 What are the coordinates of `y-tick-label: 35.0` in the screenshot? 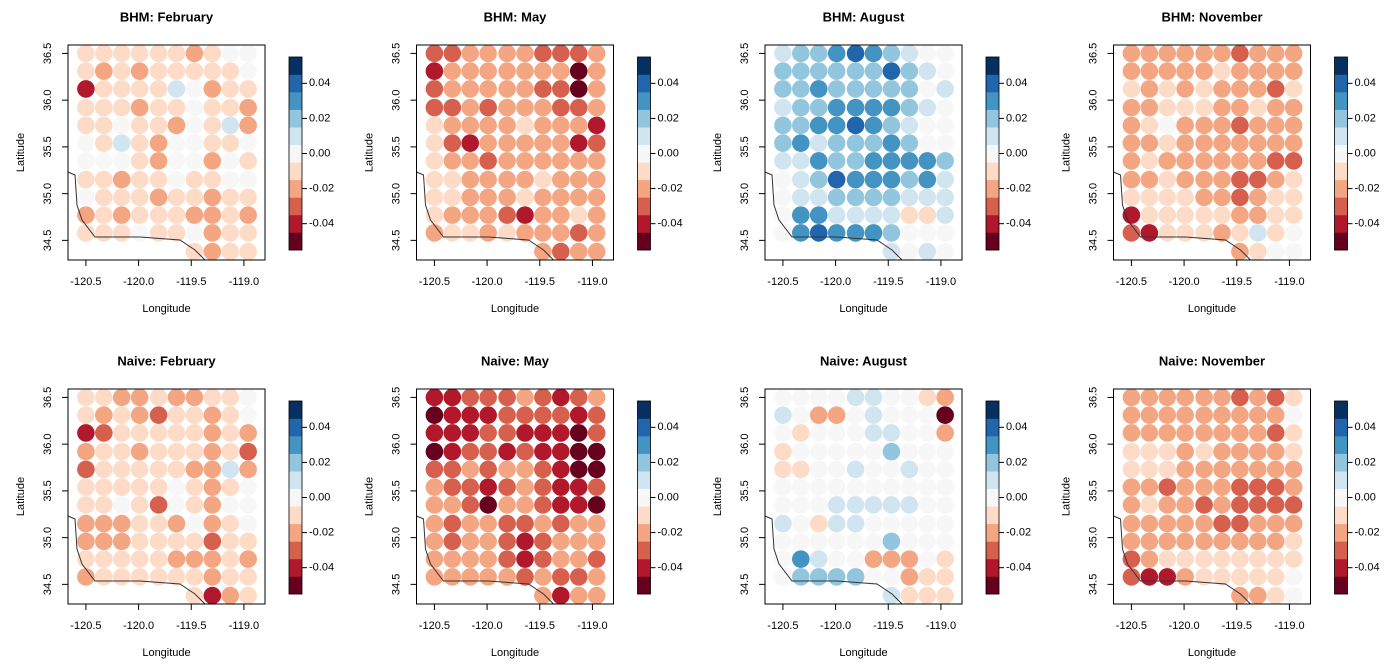 It's located at (1093, 193).